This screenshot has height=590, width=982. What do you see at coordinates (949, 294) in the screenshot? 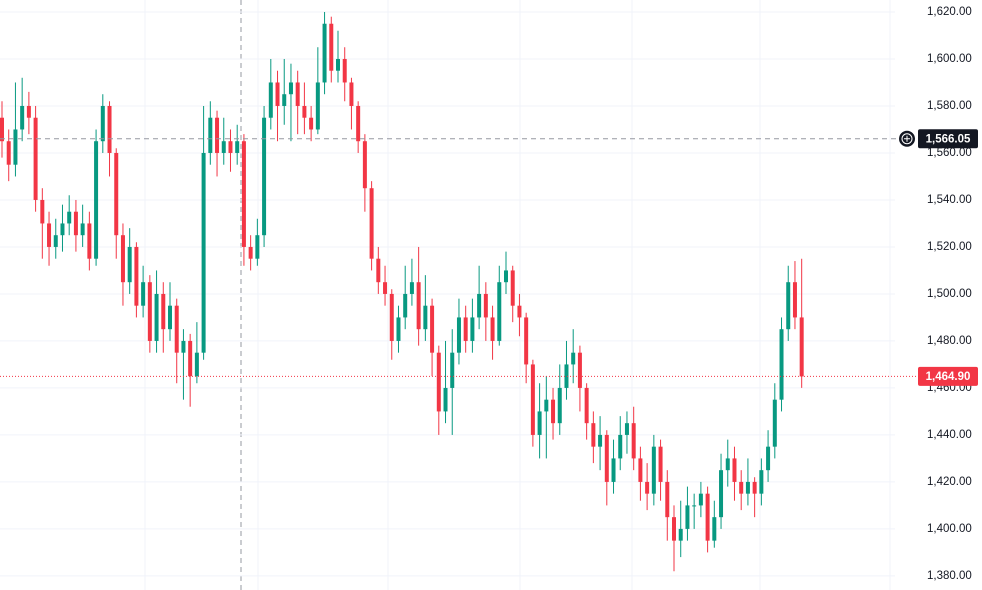
I see `y-tick-label: 1,500.00` at bounding box center [949, 294].